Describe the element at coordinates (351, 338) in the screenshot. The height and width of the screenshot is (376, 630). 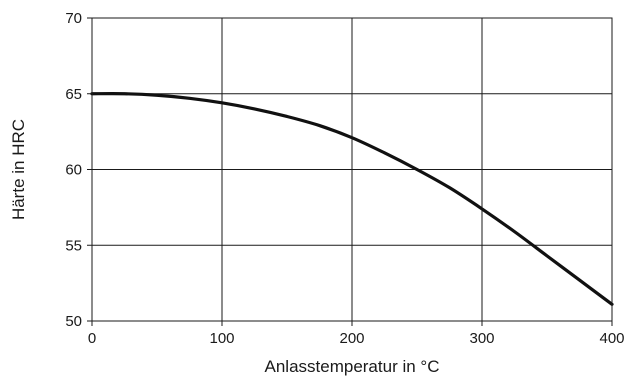
I see `x-tick-label-200: 200` at that location.